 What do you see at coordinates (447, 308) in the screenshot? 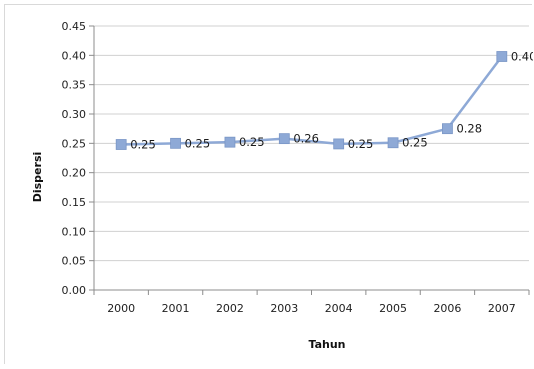
I see `x-tick-label: 2006` at bounding box center [447, 308].